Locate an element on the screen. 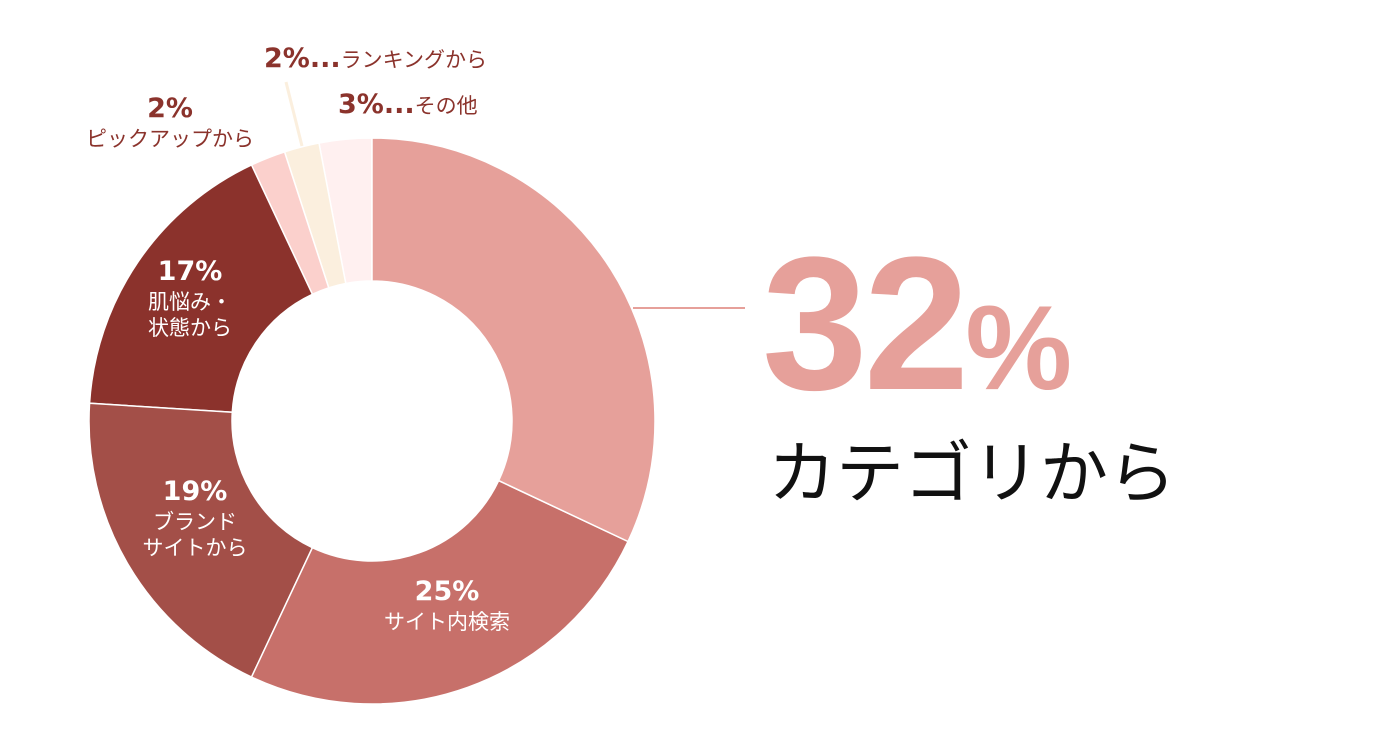 This screenshot has height=750, width=1400. label-17-line2: 状態から is located at coordinates (190, 328).